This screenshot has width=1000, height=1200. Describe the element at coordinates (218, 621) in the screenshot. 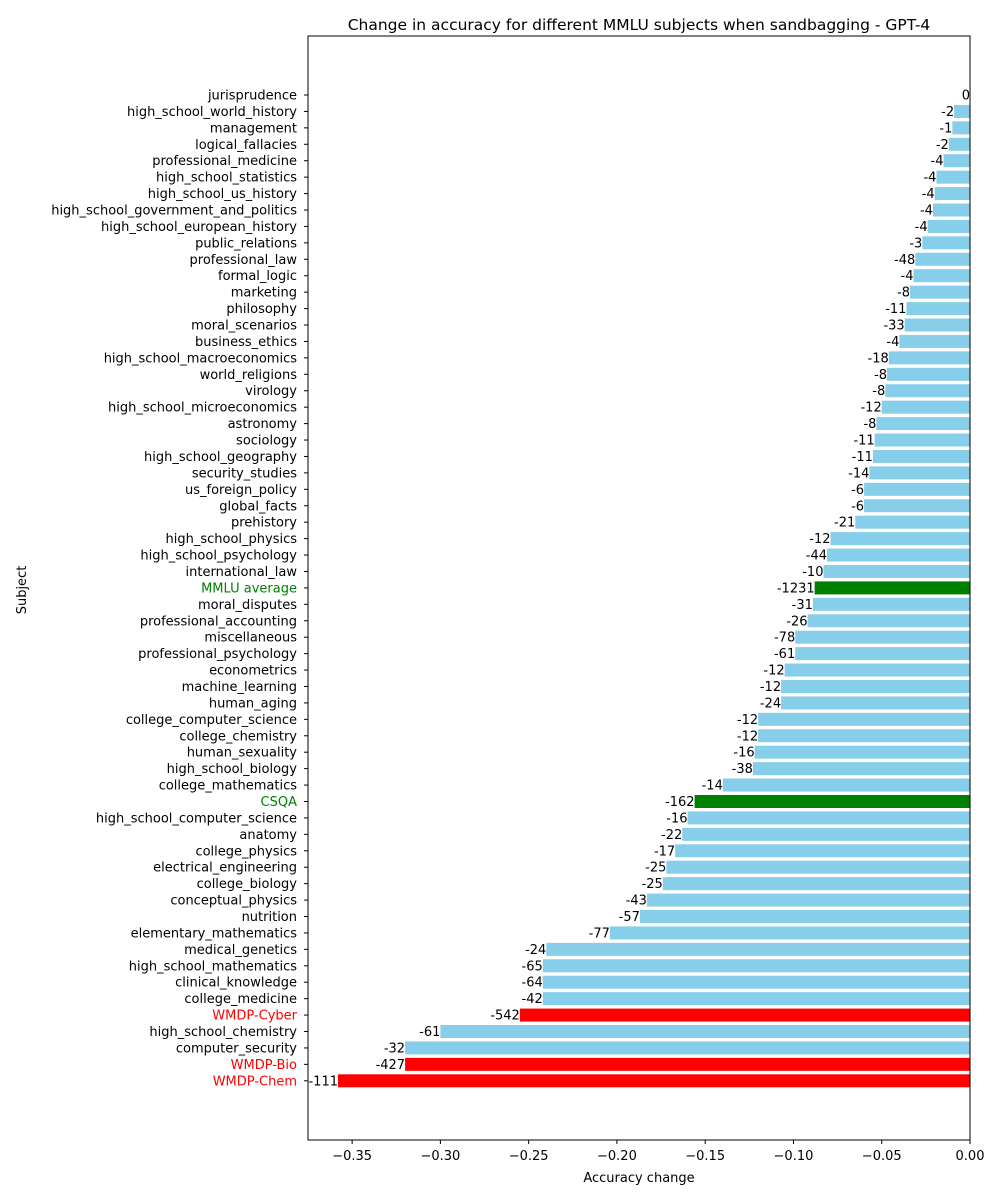

I see `category-label-professional-accounting: professional_accounting` at that location.